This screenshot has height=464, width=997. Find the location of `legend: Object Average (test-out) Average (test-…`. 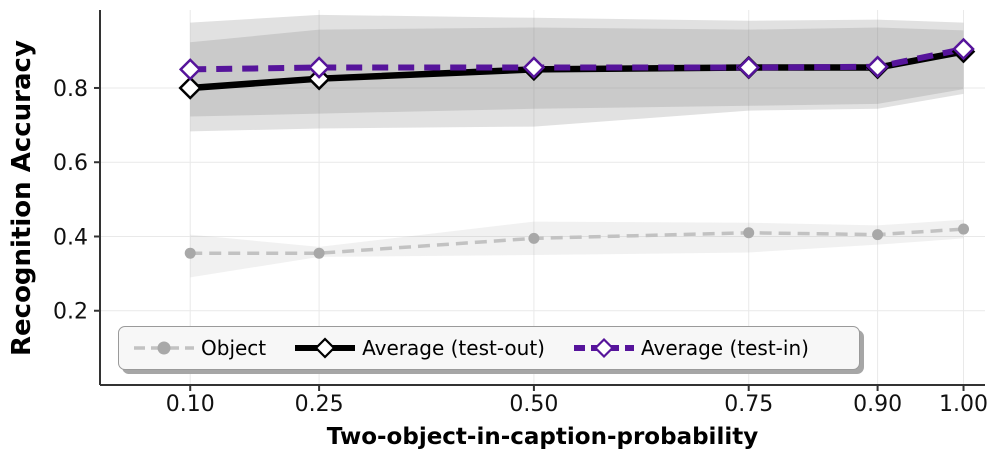

legend: Object Average (test-out) Average (test-… is located at coordinates (489, 348).